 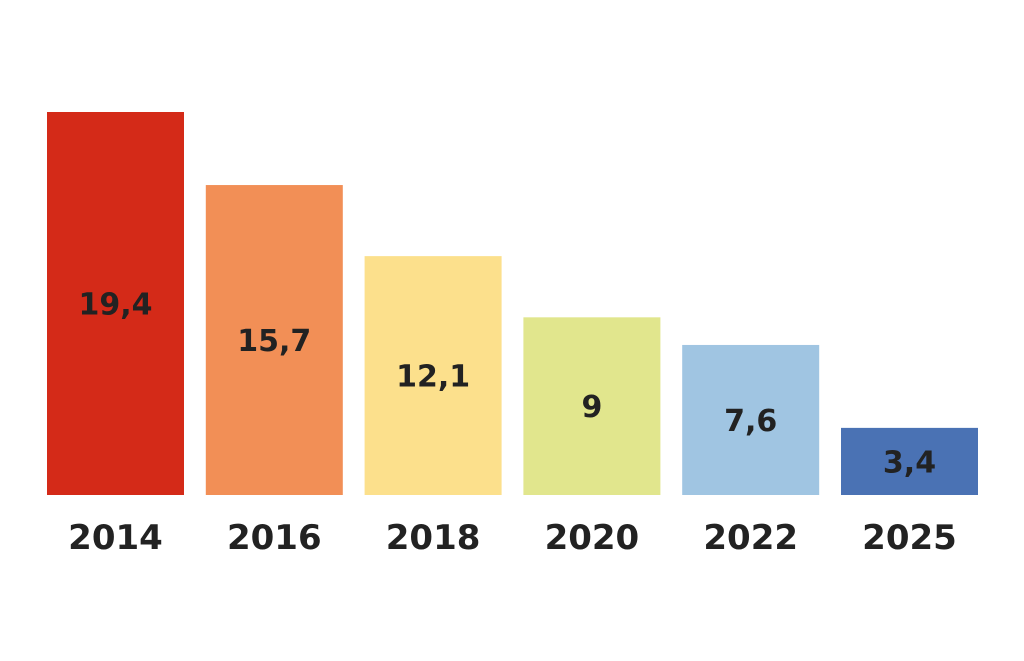 I want to click on value-label-2020: 9, so click(x=591, y=407).